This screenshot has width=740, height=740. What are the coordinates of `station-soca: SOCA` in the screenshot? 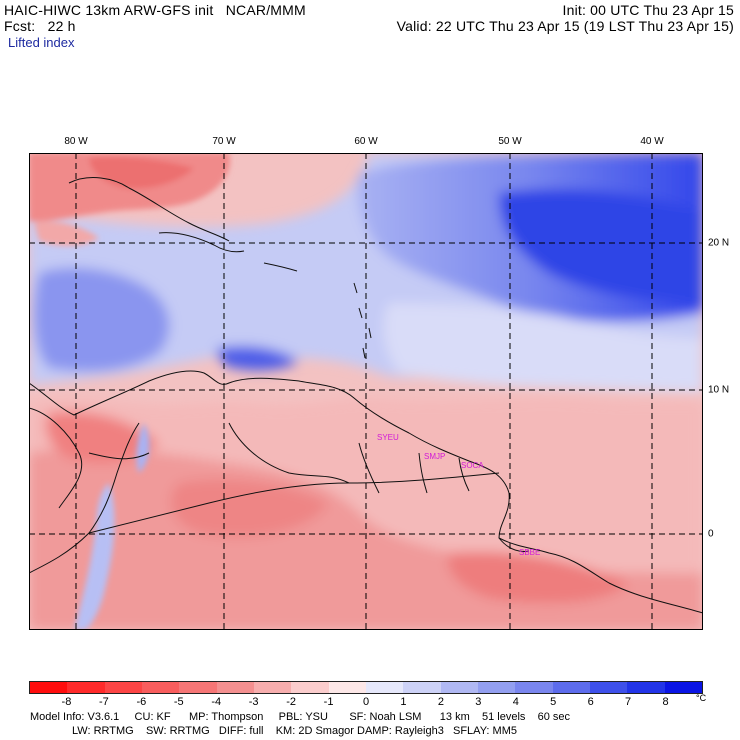 It's located at (472, 465).